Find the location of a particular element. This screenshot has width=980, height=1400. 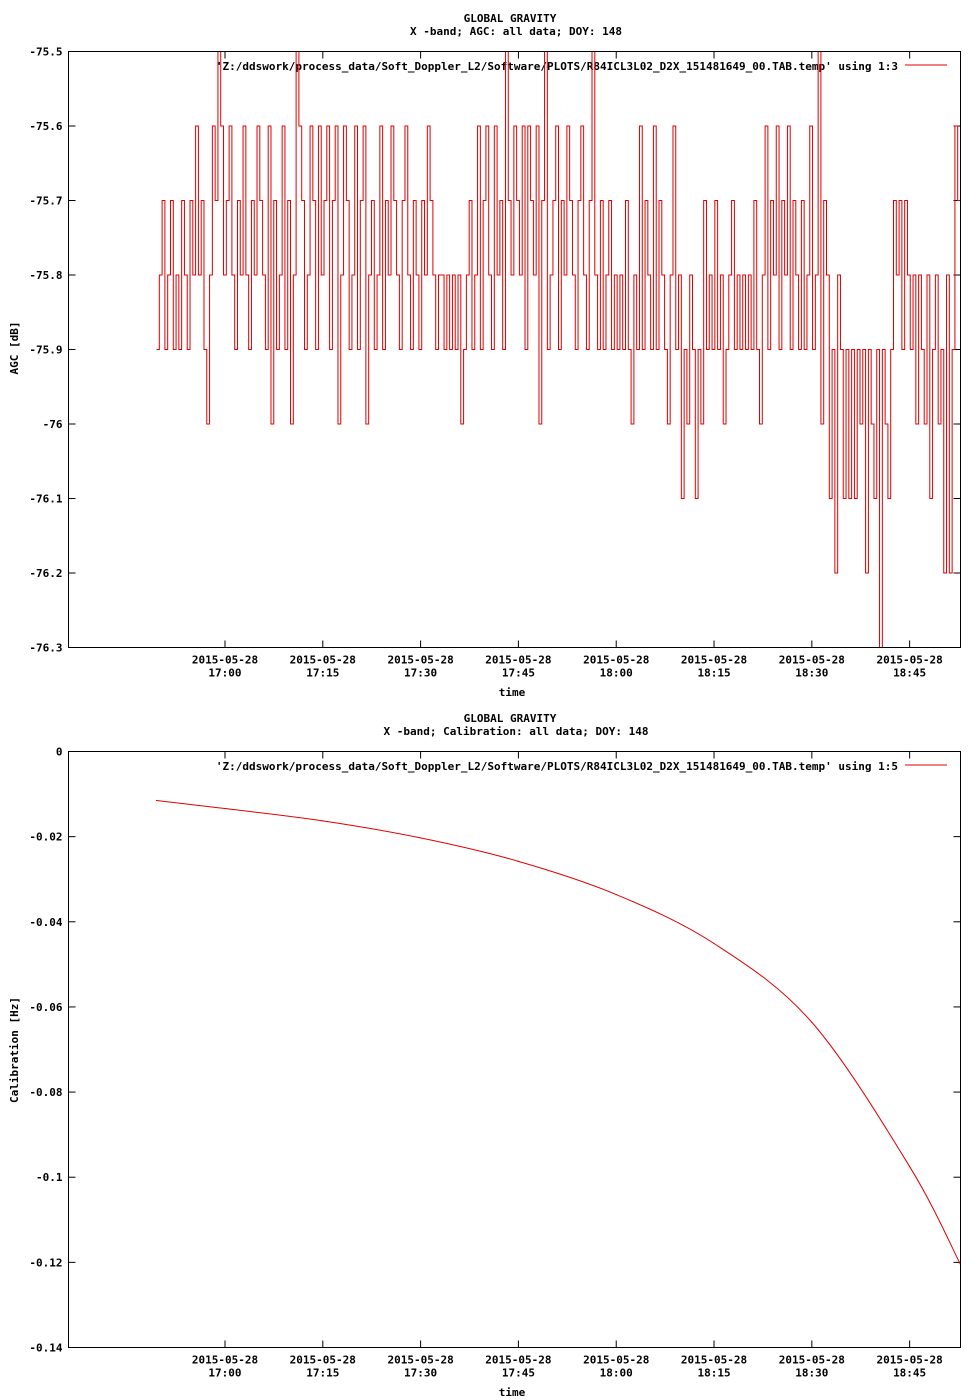

y-tick-label: -75.5 is located at coordinates (45, 52).